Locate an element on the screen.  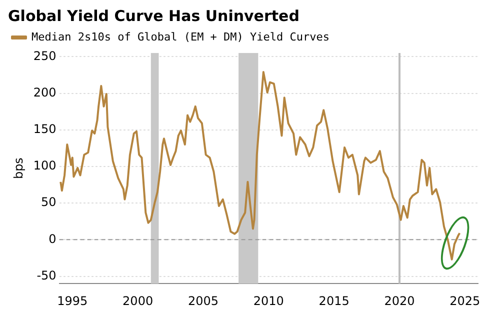
y-axis-title: bps is located at coordinates (18, 169).